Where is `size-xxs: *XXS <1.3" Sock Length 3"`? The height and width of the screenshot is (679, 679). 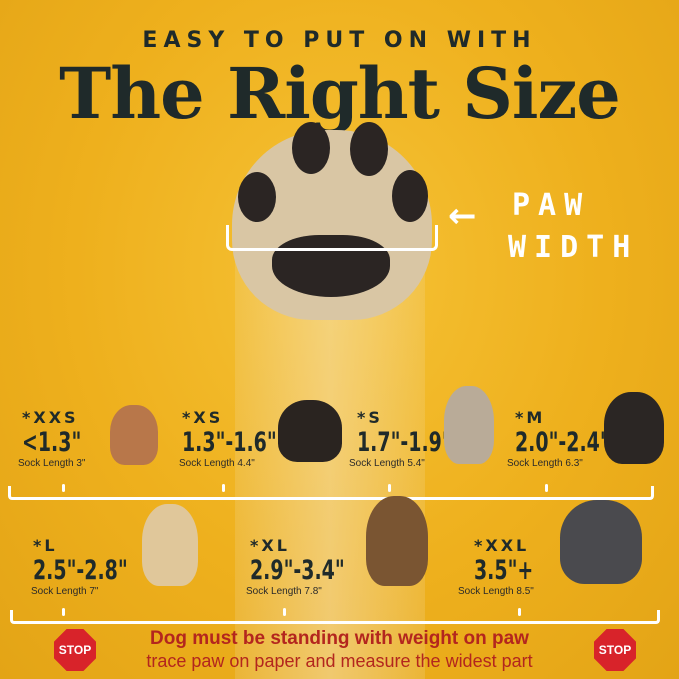 size-xxs: *XXS <1.3" Sock Length 3" is located at coordinates (58, 438).